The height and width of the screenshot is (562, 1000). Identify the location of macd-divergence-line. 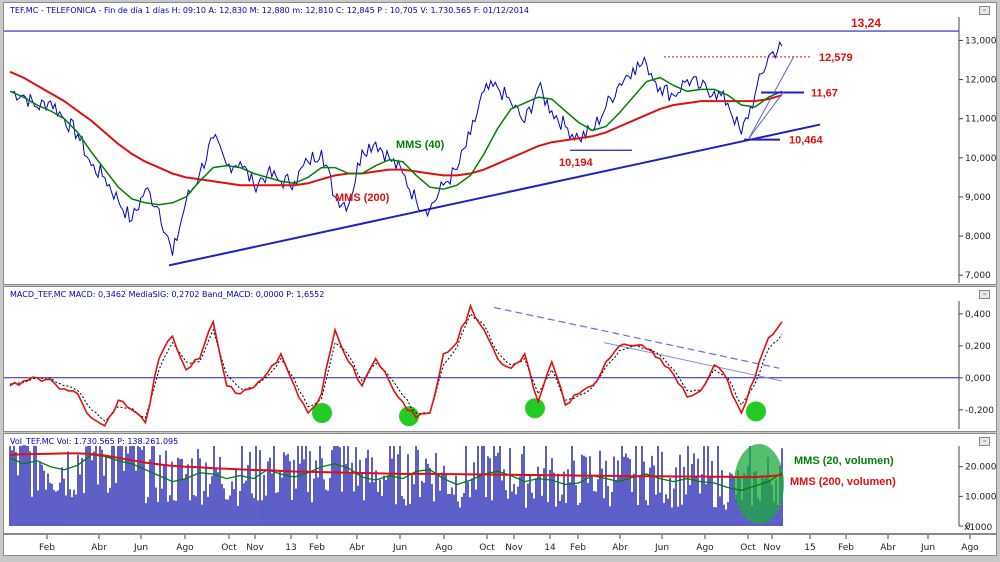
(636, 337).